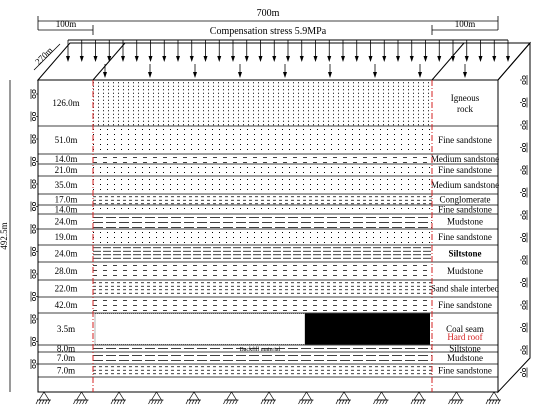 This screenshot has width=550, height=410. What do you see at coordinates (465, 271) in the screenshot?
I see `layer-name: Mudstone` at bounding box center [465, 271].